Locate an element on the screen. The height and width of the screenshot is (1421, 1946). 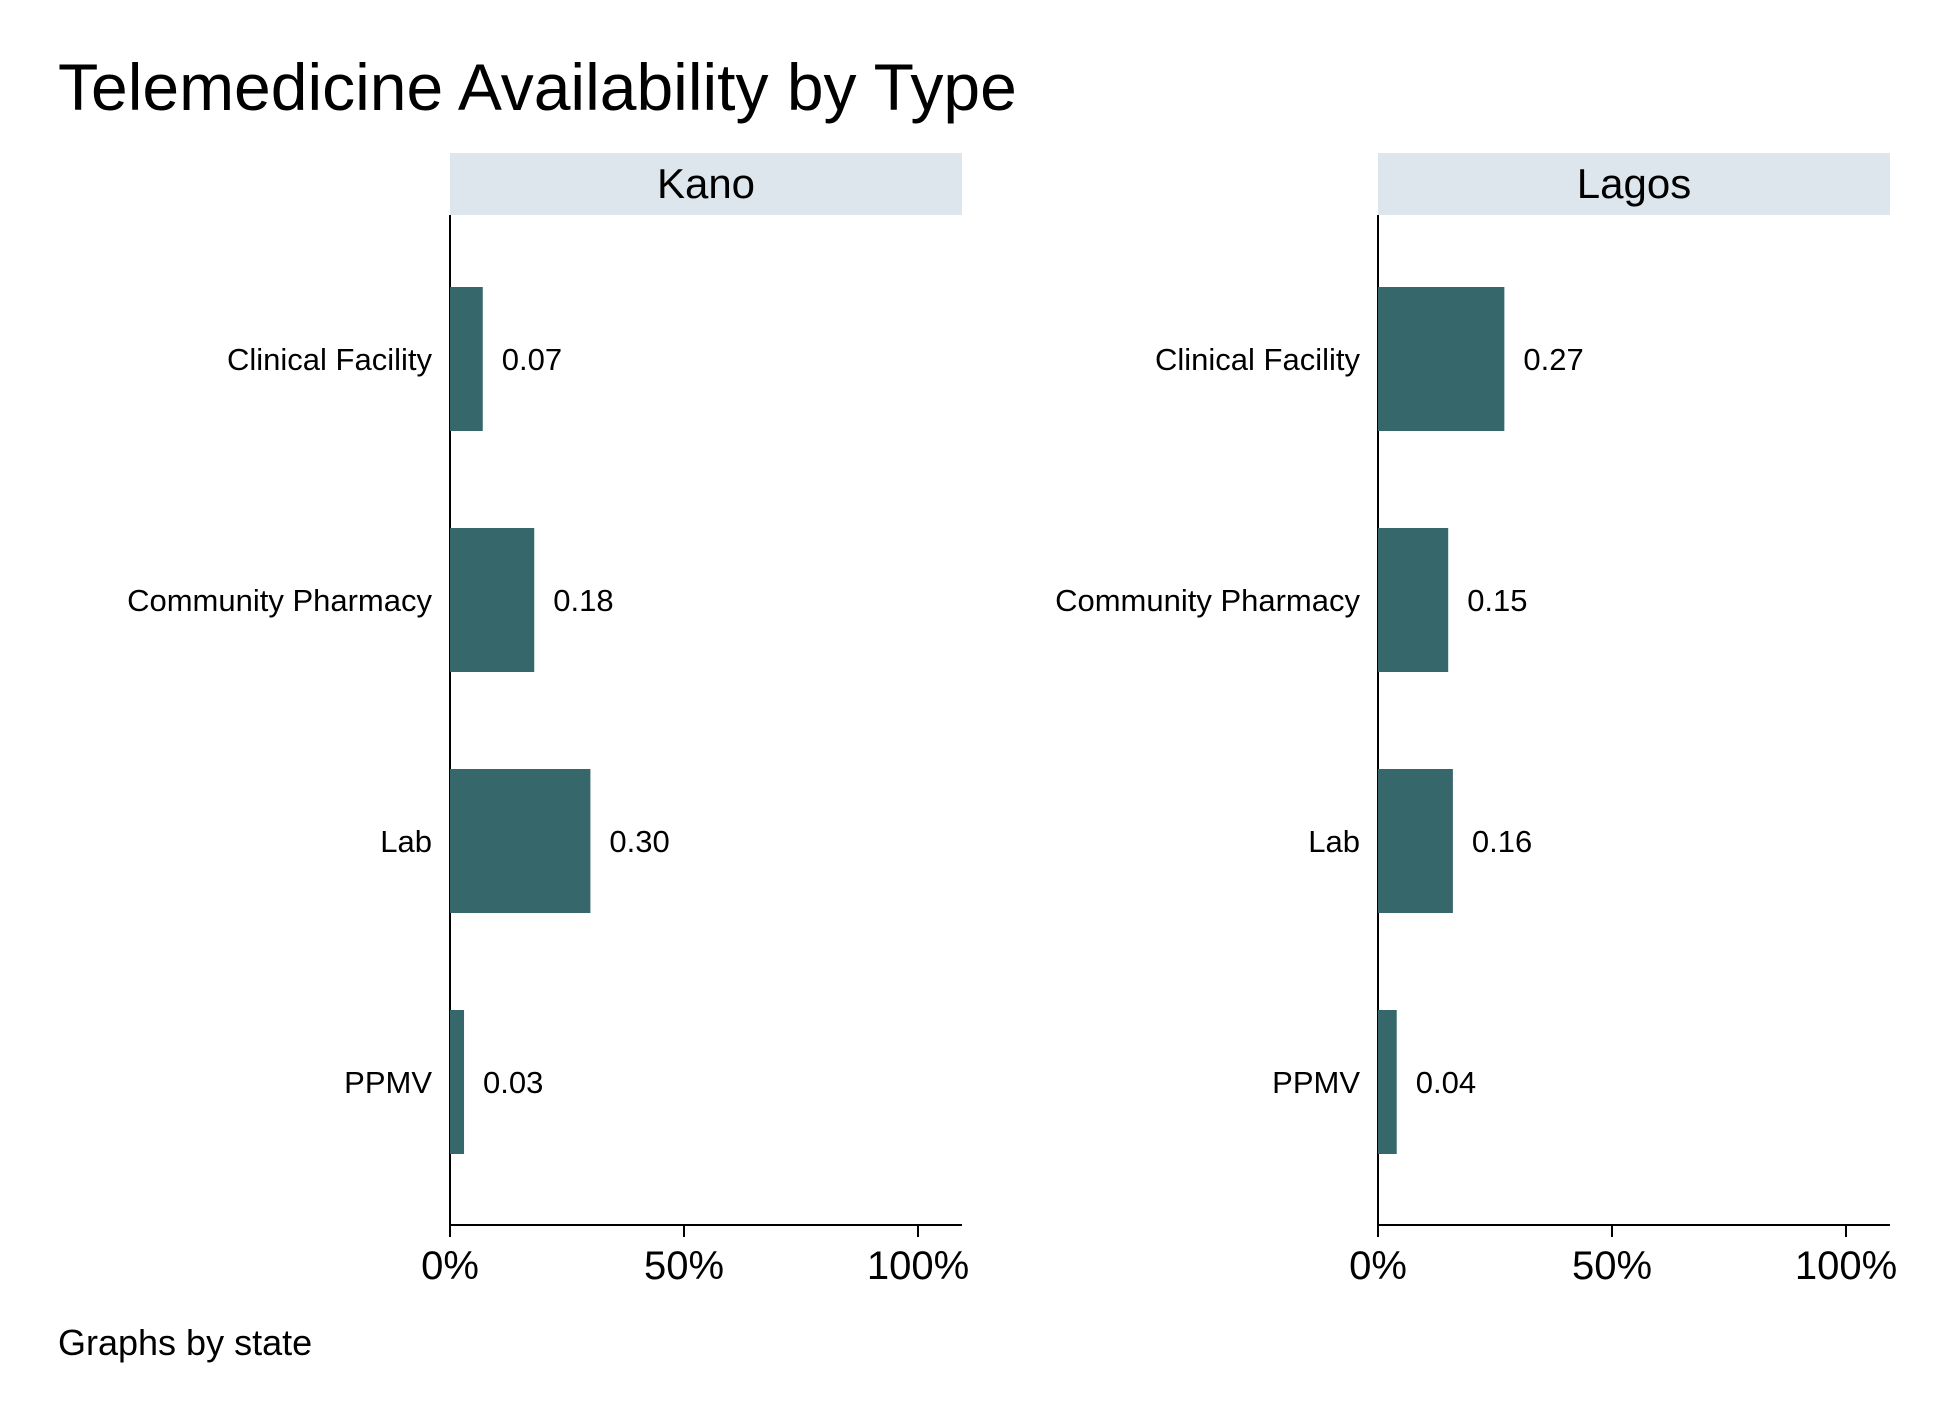
value-label: 0.30 is located at coordinates (639, 841).